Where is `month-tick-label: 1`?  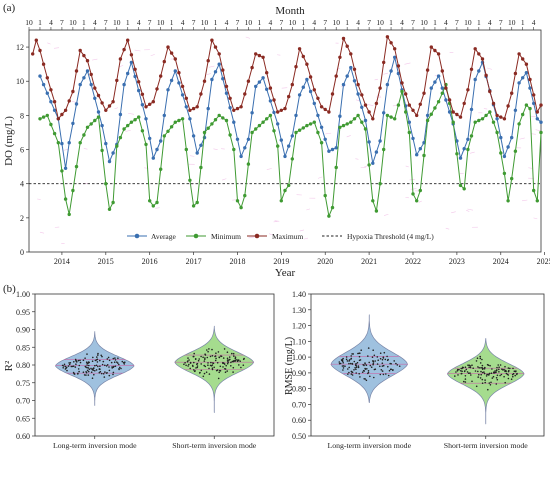
month-tick-label: 1 is located at coordinates (479, 22).